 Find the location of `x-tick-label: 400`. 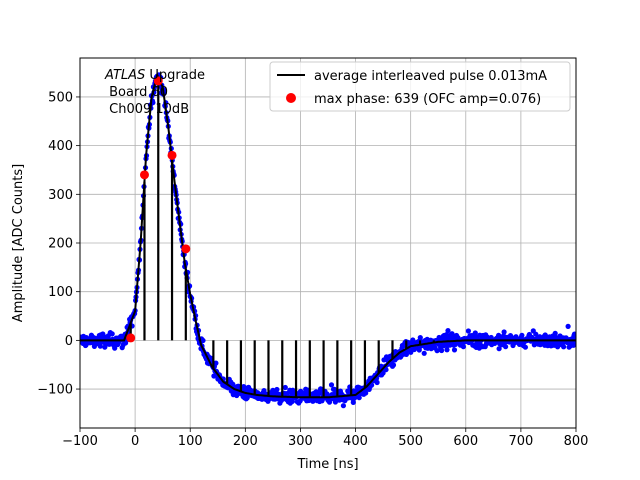

x-tick-label: 400 is located at coordinates (355, 441).